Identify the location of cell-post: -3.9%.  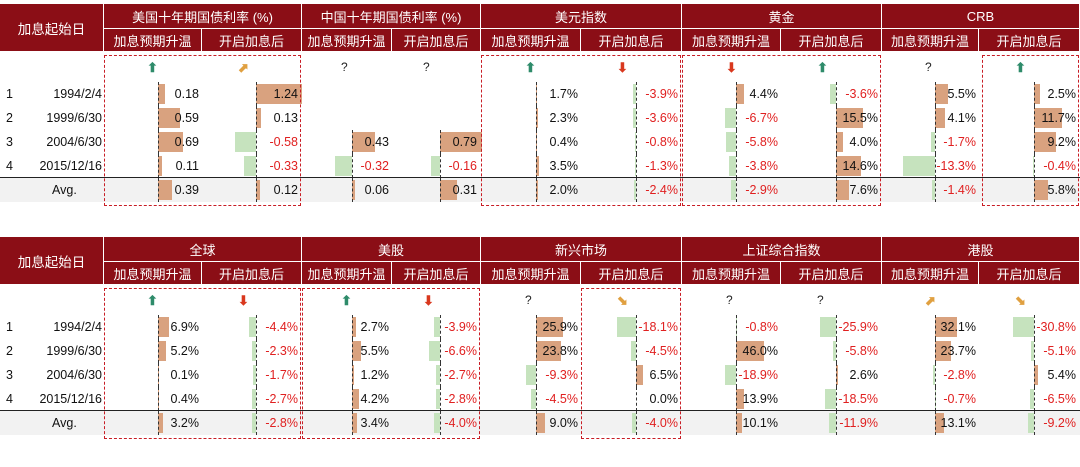
(631, 94).